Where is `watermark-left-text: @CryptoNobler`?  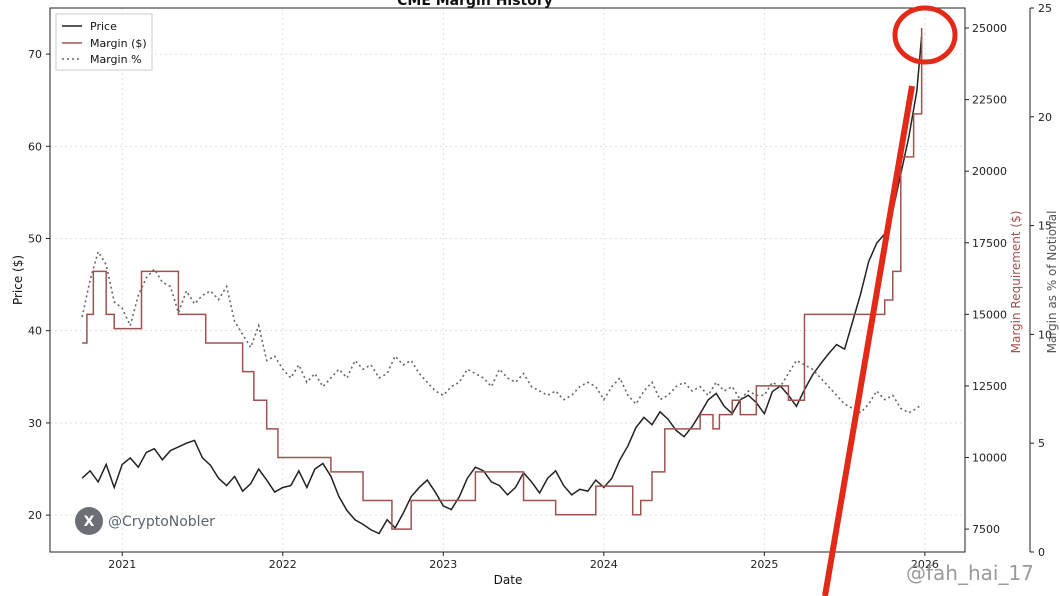 watermark-left-text: @CryptoNobler is located at coordinates (161, 522).